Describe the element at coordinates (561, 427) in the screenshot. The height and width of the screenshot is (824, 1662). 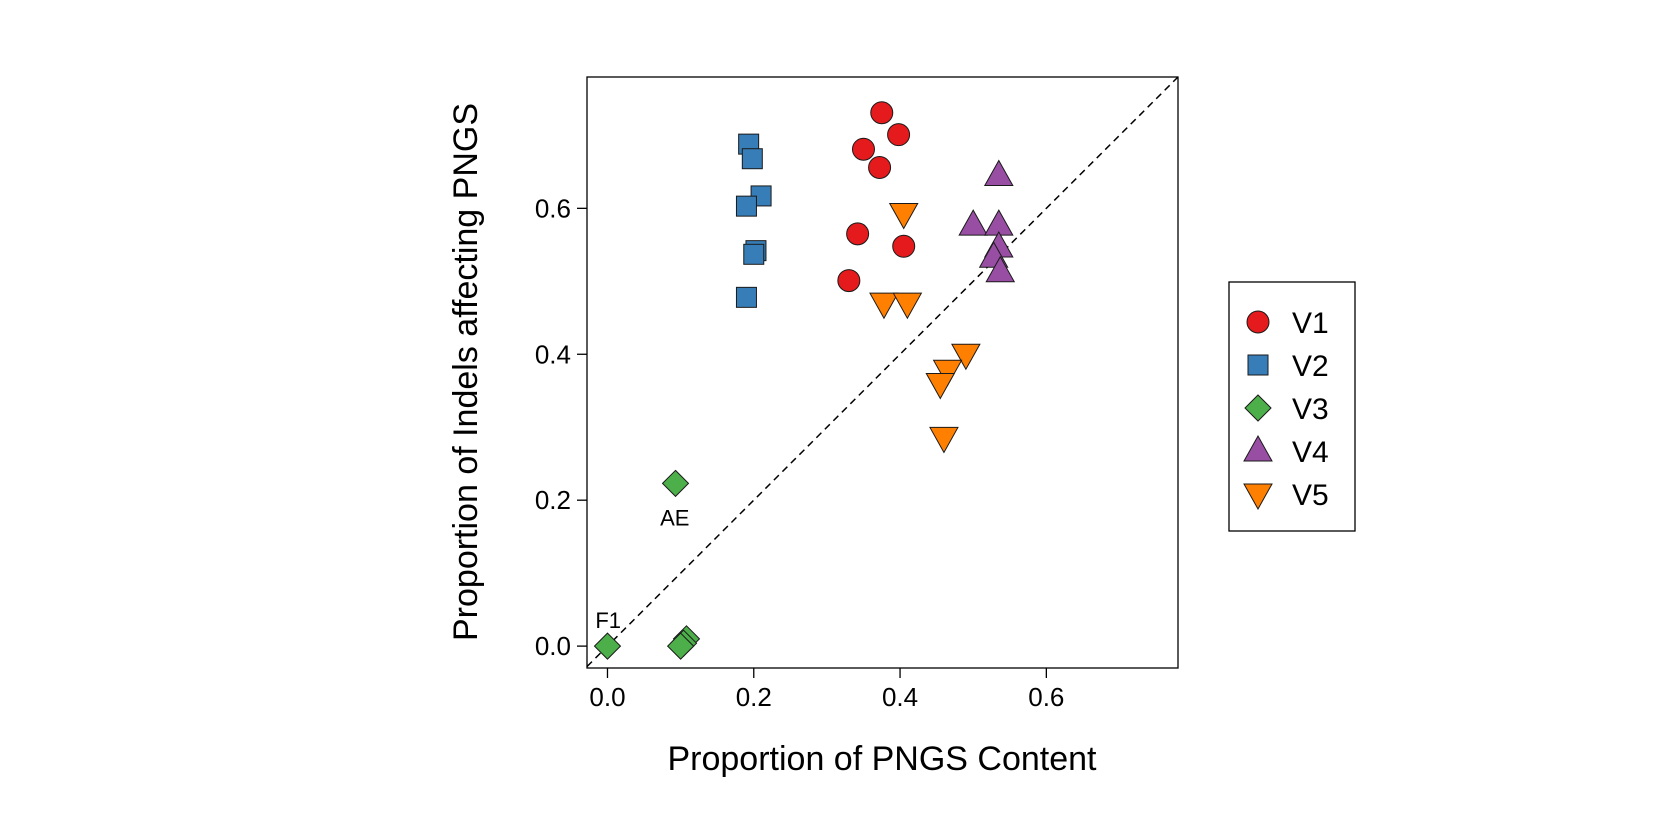
I see `y-axis: 0.0 0.2 0.4 0.6` at that location.